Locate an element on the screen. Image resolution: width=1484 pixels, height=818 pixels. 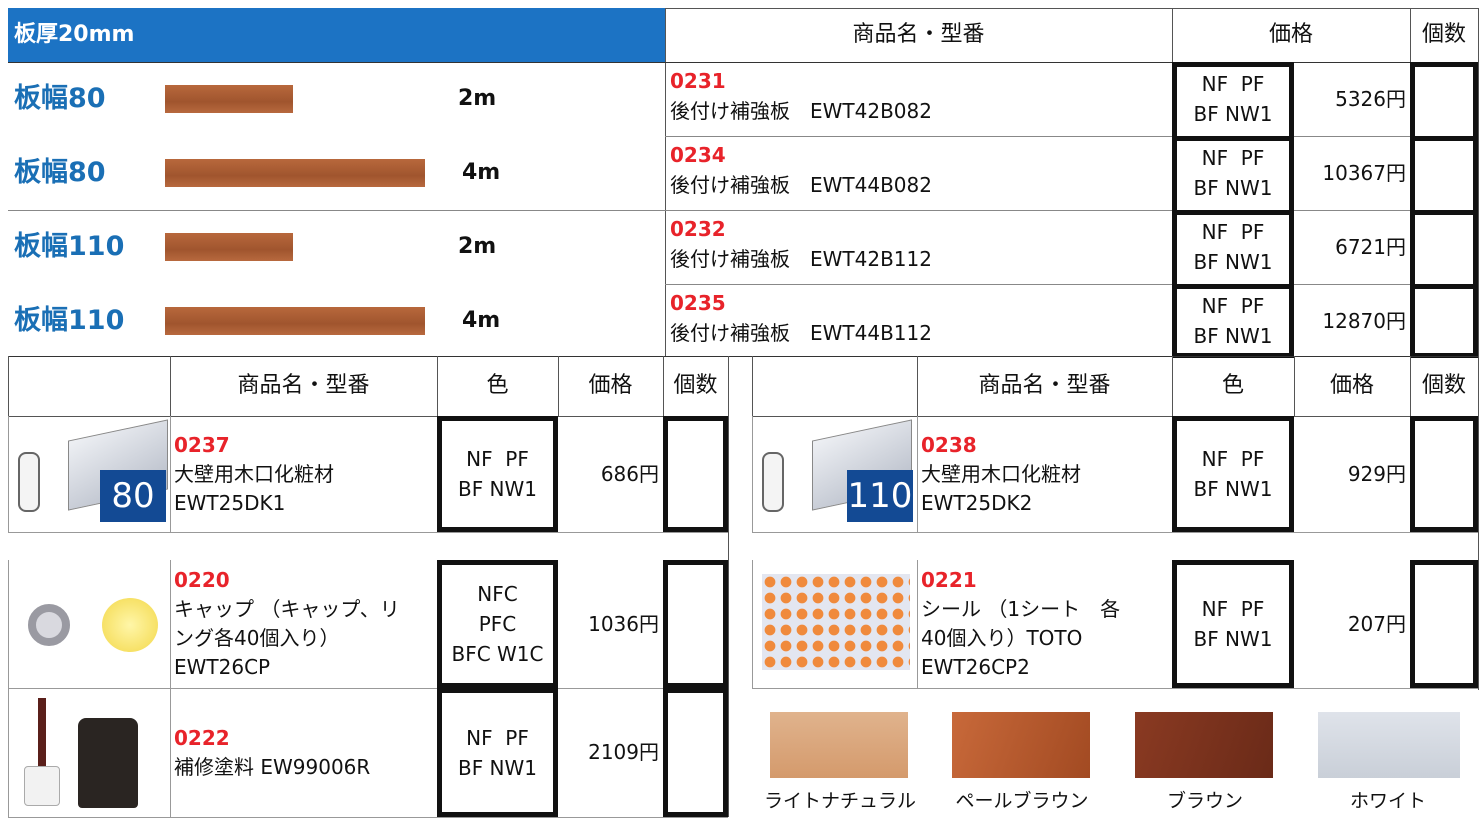
product-name: EWT25DK2 is located at coordinates (977, 502).